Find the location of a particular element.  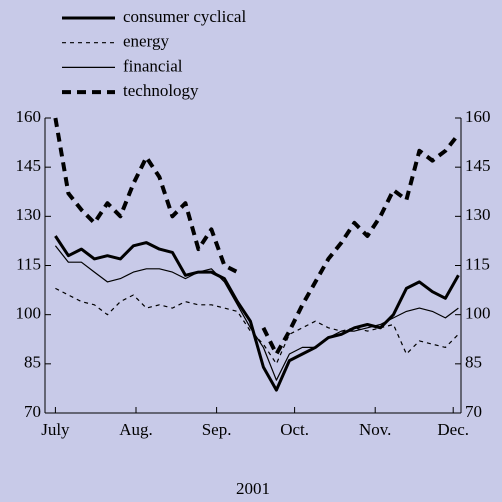

legend-label: technology is located at coordinates (161, 90).